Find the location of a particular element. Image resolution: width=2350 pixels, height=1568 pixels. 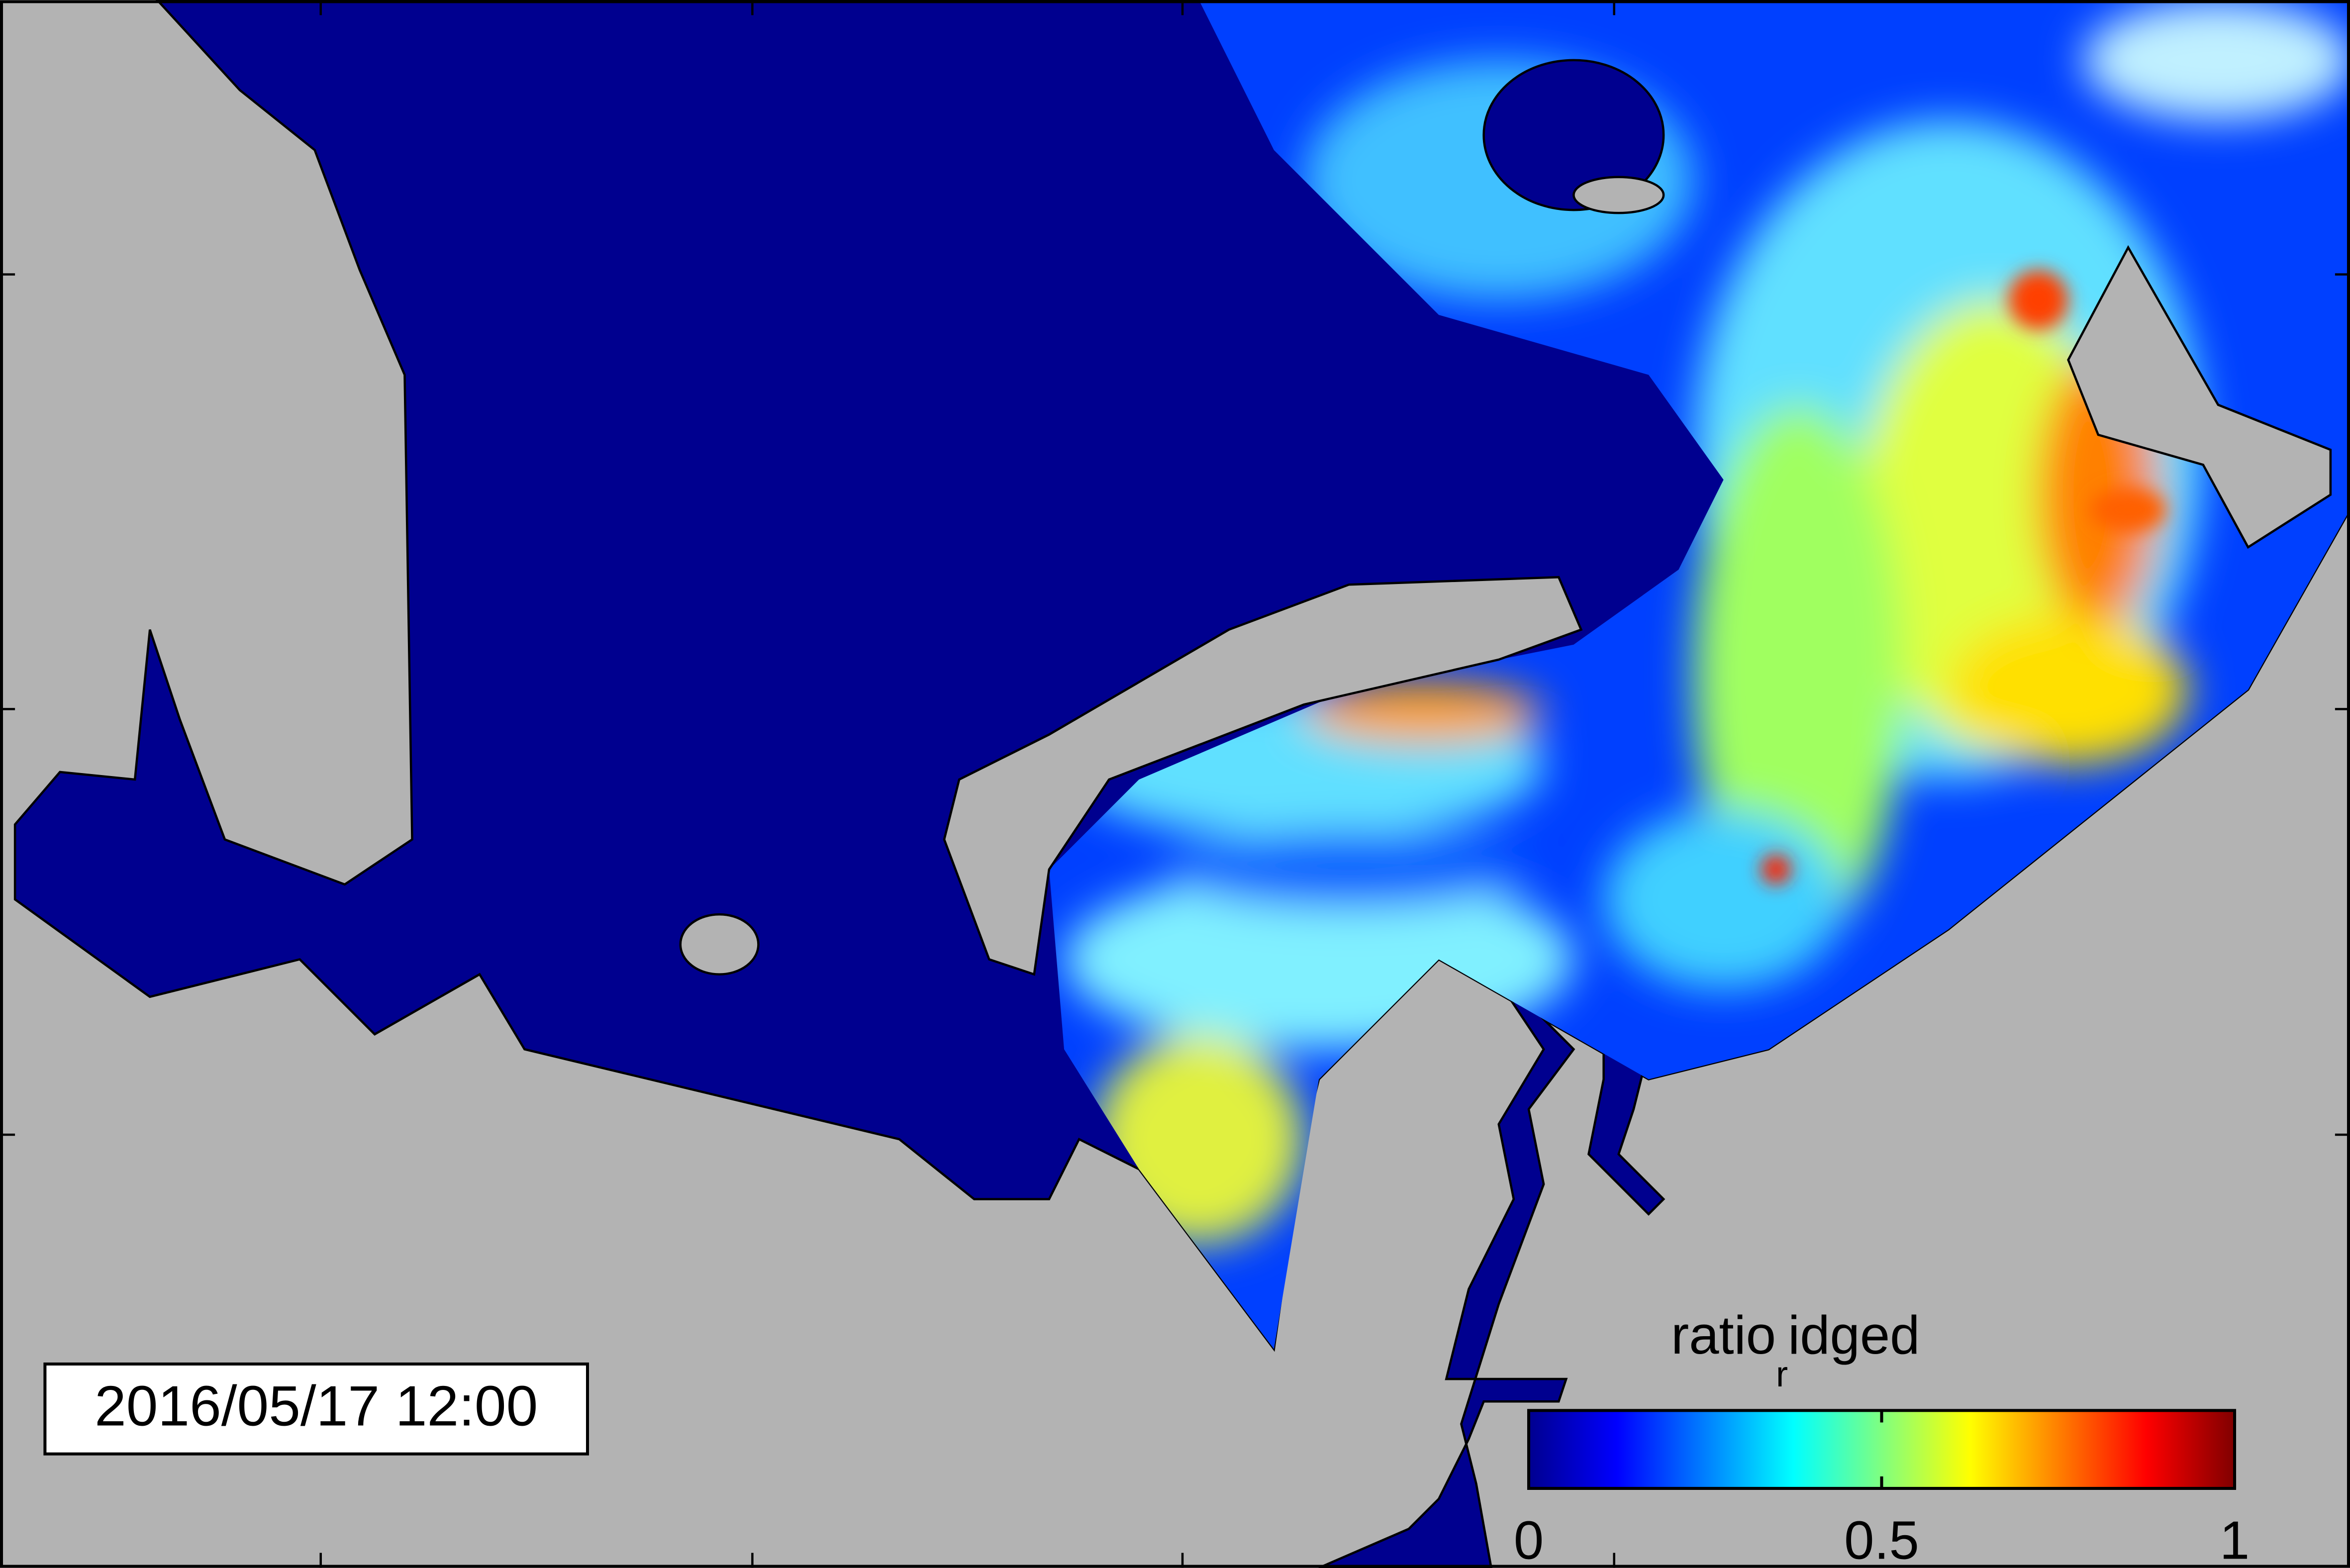

river is located at coordinates (1446, 1263).